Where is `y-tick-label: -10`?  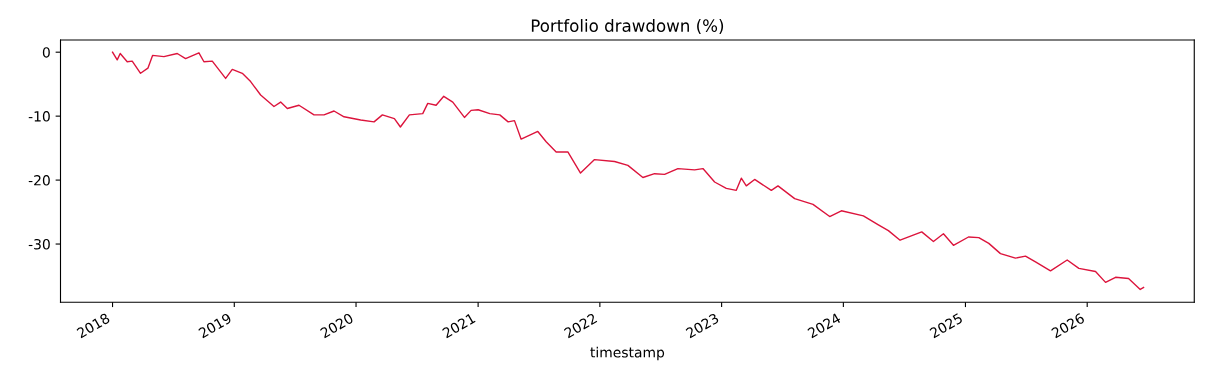
y-tick-label: -10 is located at coordinates (39, 116).